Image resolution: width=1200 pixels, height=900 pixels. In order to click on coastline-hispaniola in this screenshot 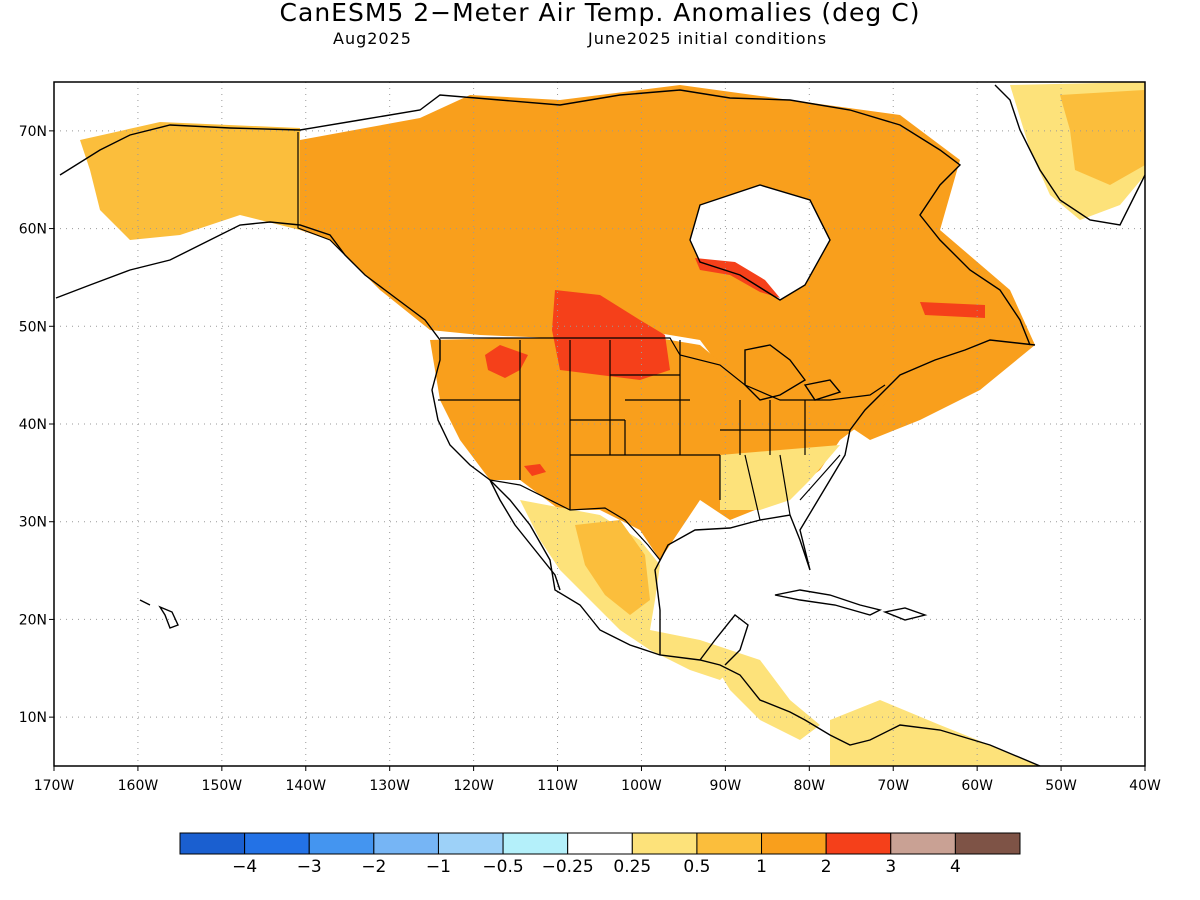, I will do `click(905, 614)`.